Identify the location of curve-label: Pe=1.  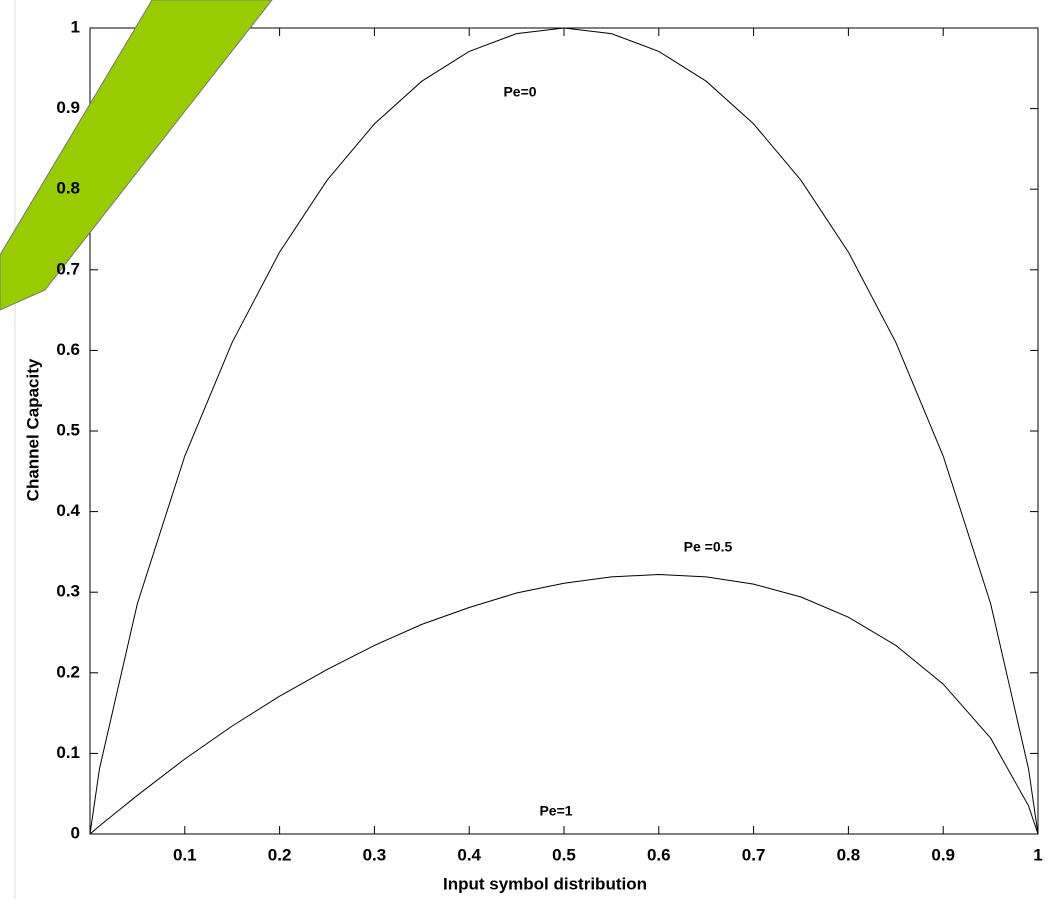
(555, 811).